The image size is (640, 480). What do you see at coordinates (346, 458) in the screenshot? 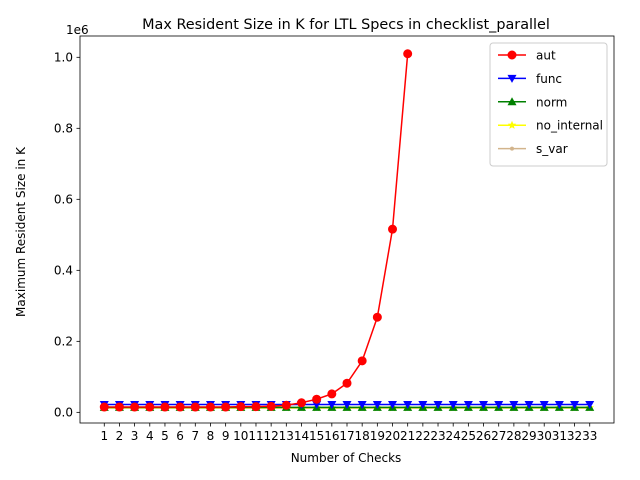
I see `x-axis-label: Number of Checks` at bounding box center [346, 458].